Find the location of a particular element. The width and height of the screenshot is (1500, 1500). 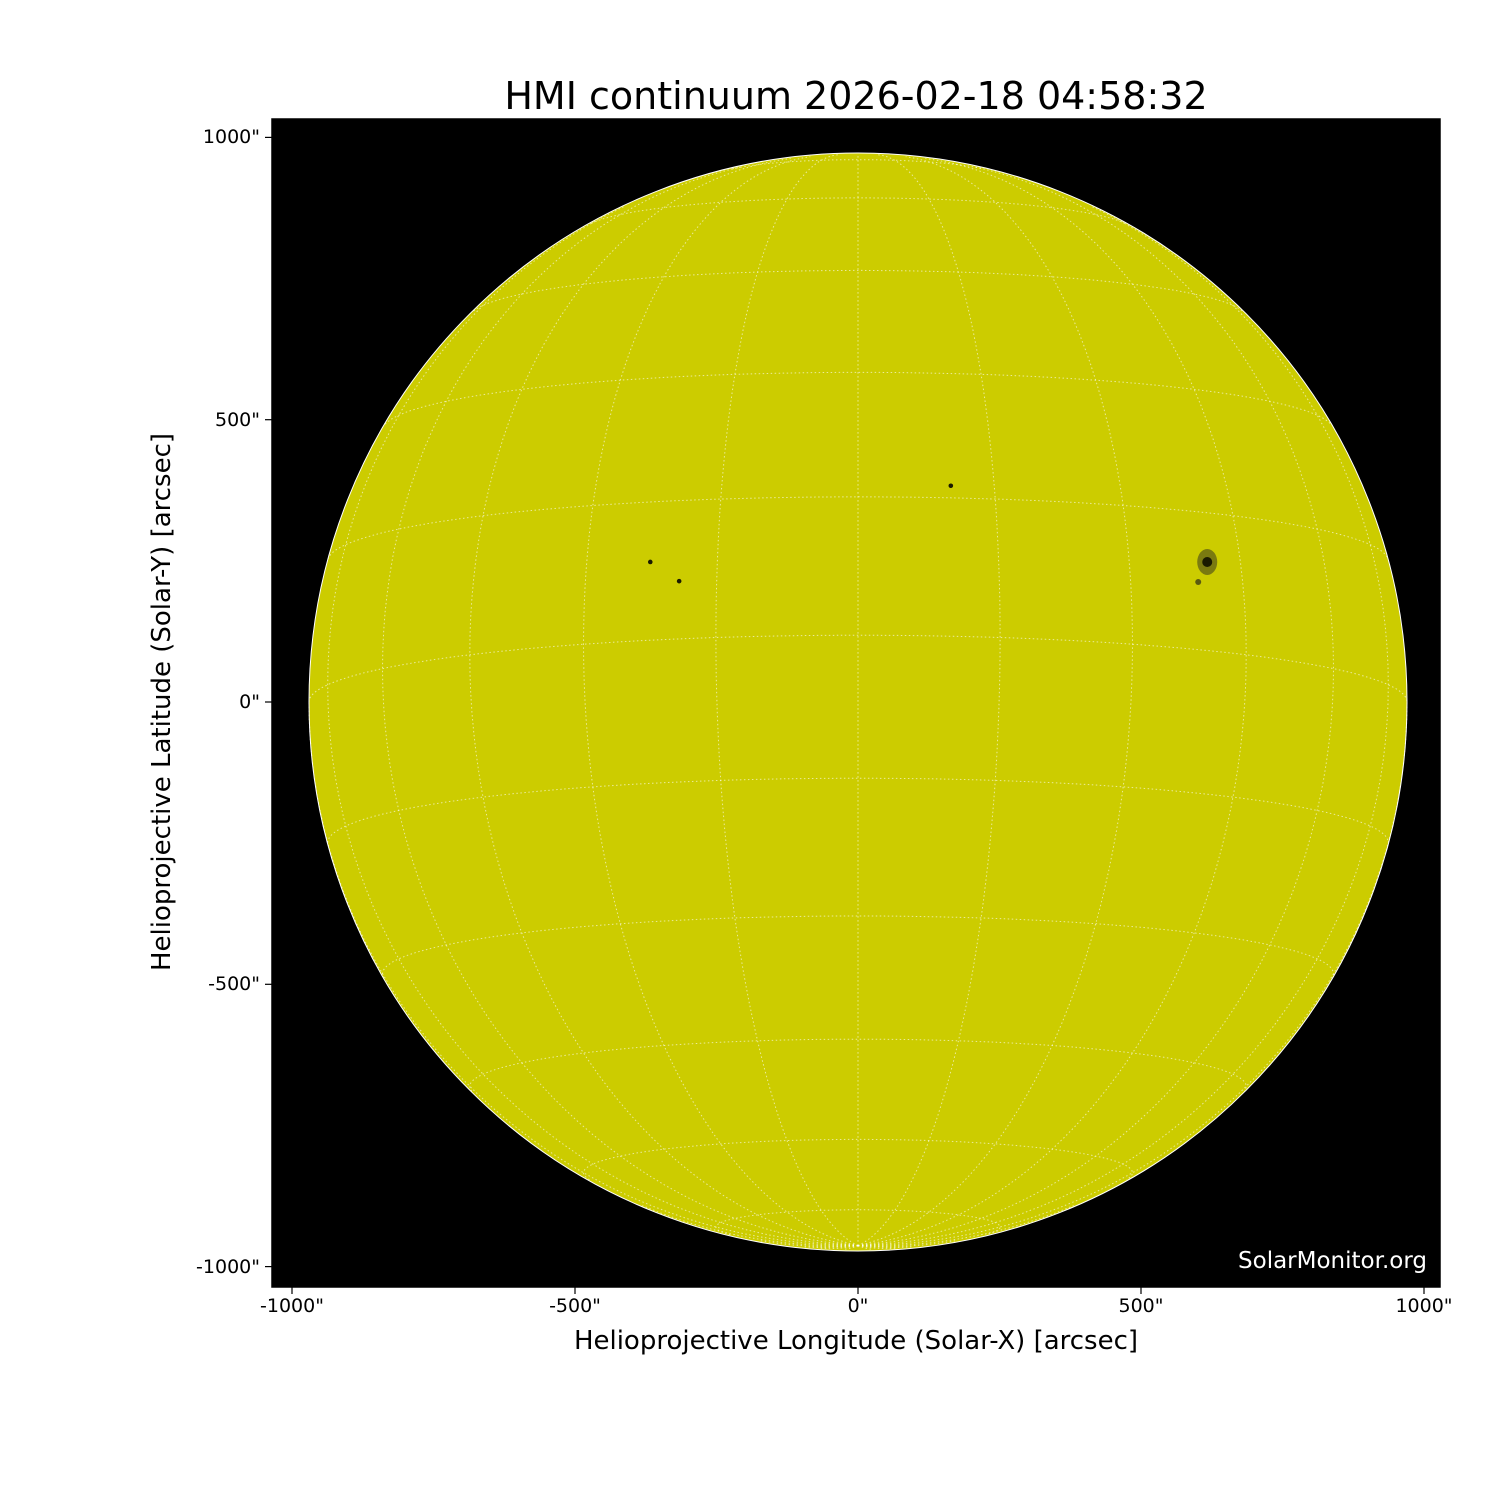

watermark: SolarMonitor.org is located at coordinates (1332, 1261).